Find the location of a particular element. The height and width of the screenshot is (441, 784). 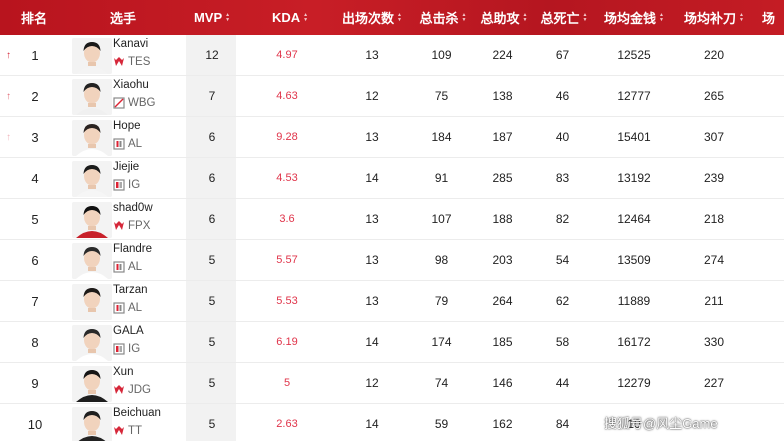

kills-cell: 184 is located at coordinates (441, 137).